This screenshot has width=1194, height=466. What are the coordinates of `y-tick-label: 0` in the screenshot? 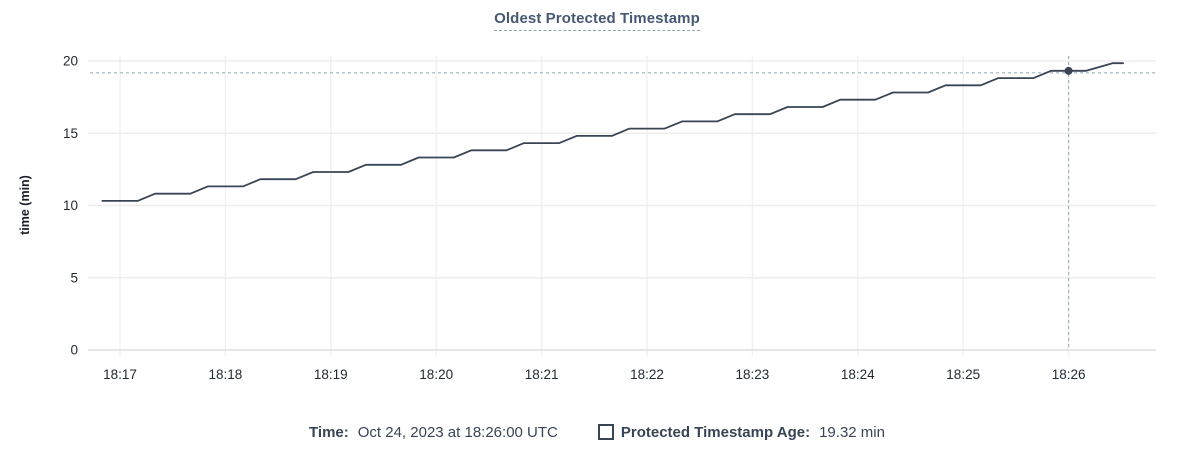 It's located at (74, 350).